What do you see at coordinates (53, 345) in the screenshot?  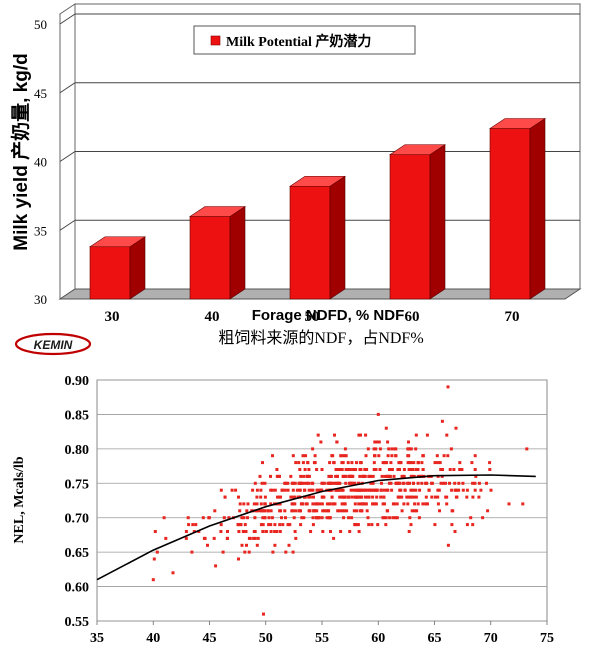 I see `logo-text: KEMIN` at bounding box center [53, 345].